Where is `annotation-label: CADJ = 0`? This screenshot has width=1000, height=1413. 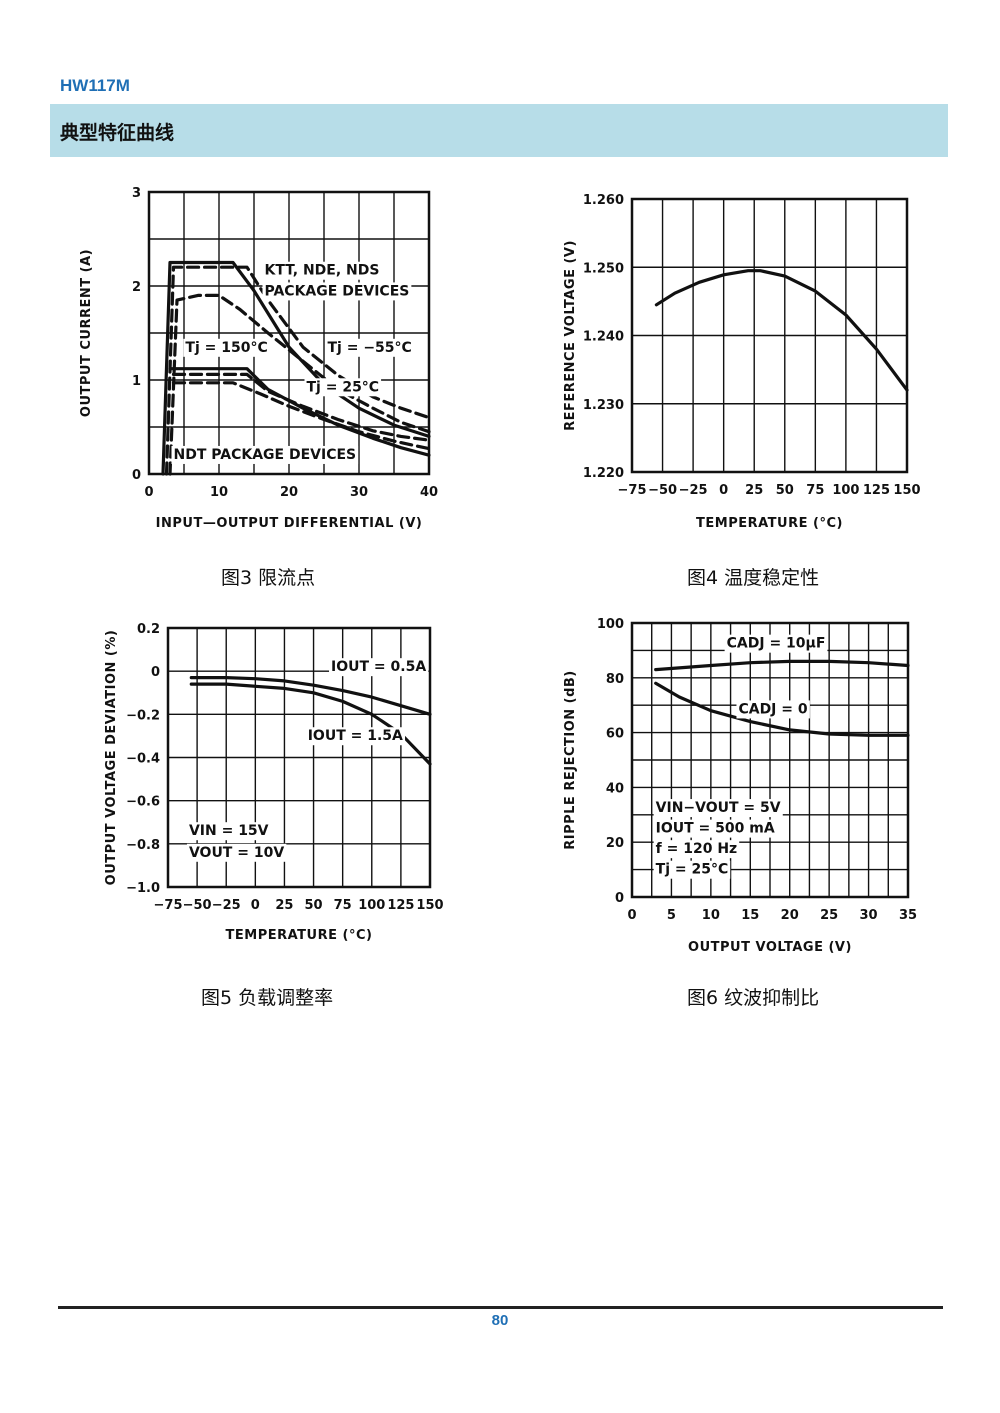 annotation-label: CADJ = 0 is located at coordinates (772, 709).